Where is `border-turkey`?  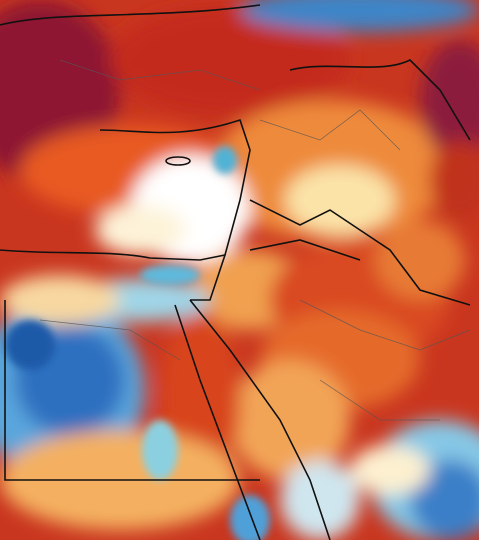 border-turkey is located at coordinates (380, 100).